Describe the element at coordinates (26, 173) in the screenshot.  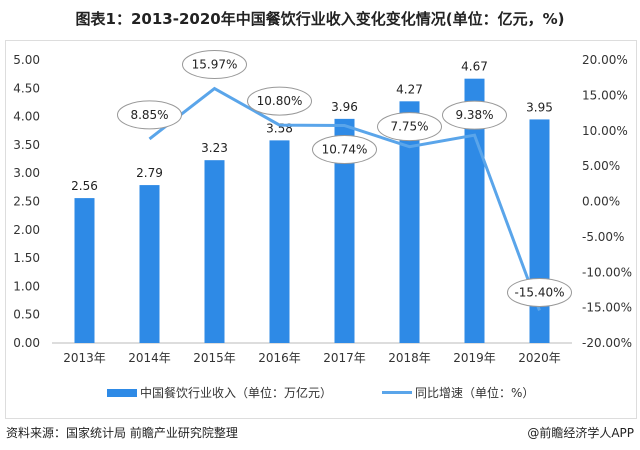
I see `left-tick-label: 3.00` at that location.